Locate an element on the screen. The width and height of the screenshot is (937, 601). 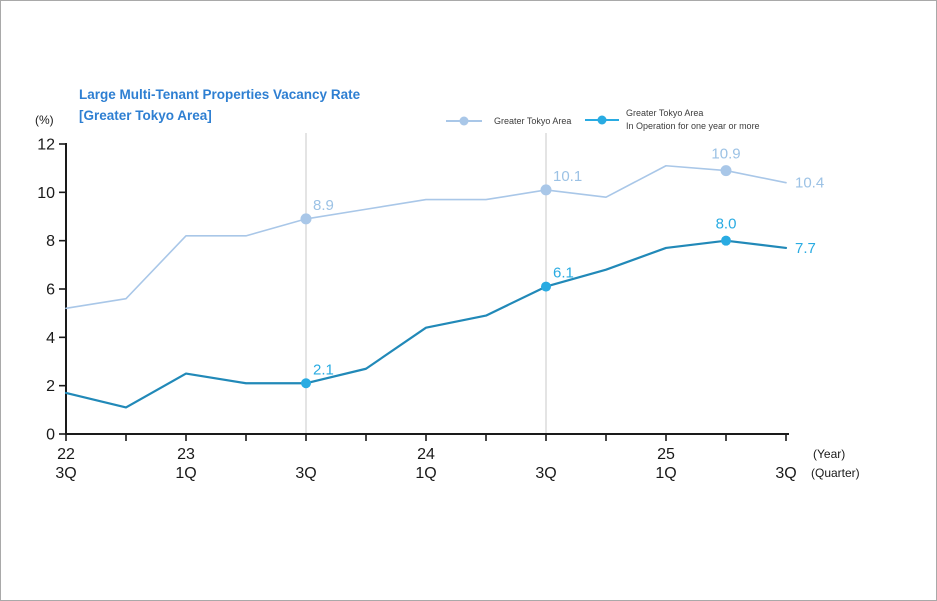
legend-item-greater-tokyo-area: Greater Tokyo Area is located at coordinates (508, 121).